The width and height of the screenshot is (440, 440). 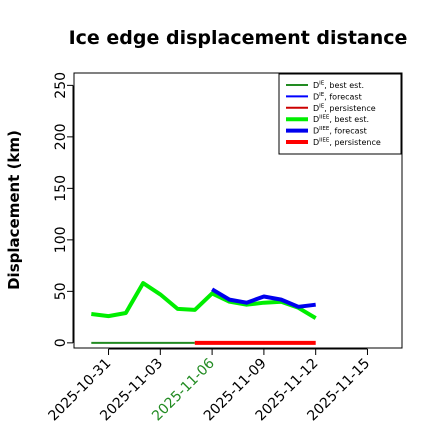 I want to click on y-tick-label: 100, so click(x=61, y=239).